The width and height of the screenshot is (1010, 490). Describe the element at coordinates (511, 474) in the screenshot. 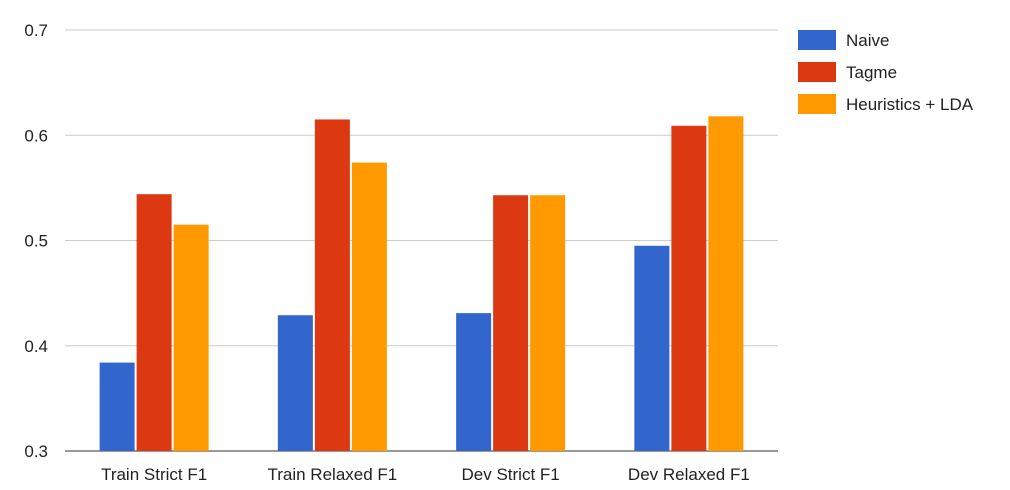

I see `x-category-label: Dev Strict F1` at that location.